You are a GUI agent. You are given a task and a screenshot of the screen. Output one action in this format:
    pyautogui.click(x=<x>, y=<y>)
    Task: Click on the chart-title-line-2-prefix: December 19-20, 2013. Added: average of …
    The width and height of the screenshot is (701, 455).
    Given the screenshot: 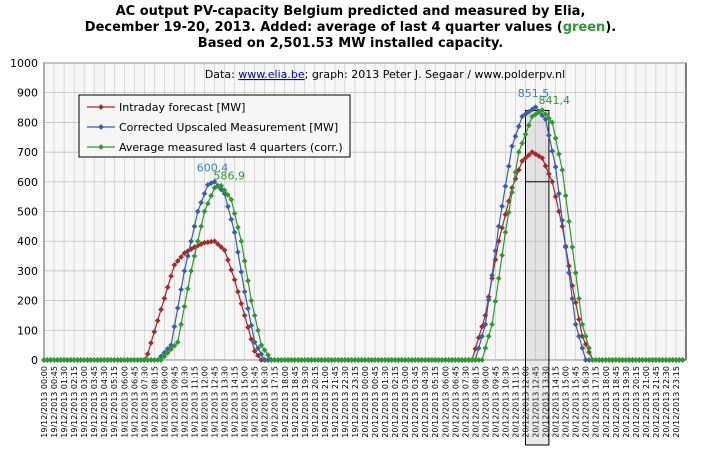 What is the action you would take?
    pyautogui.click(x=323, y=27)
    